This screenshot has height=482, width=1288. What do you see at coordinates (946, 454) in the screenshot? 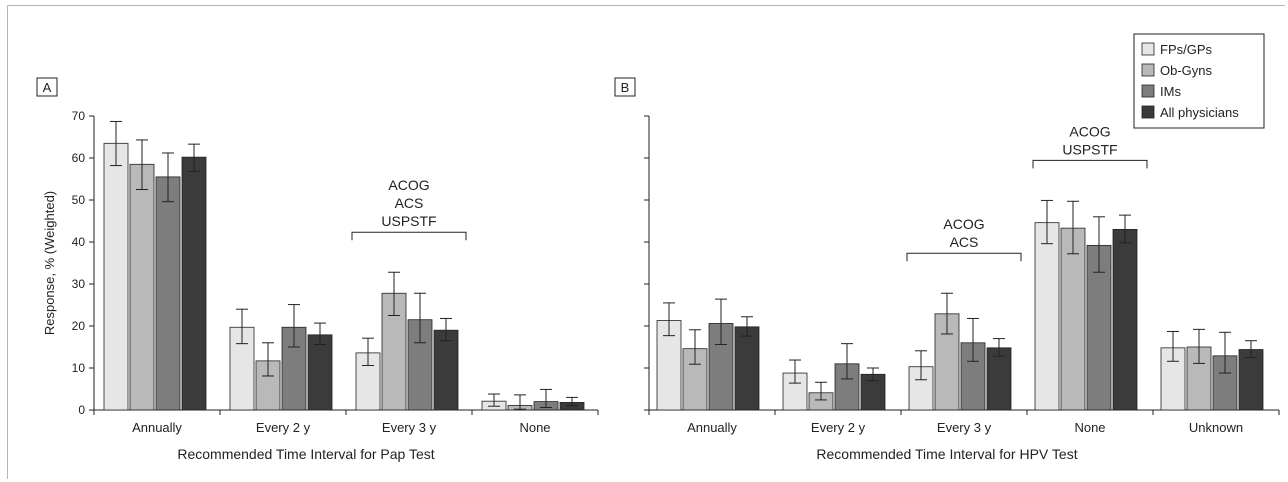
I see `panel-b-x-axis-label: Recommended Time Interval for HPV Test` at bounding box center [946, 454].